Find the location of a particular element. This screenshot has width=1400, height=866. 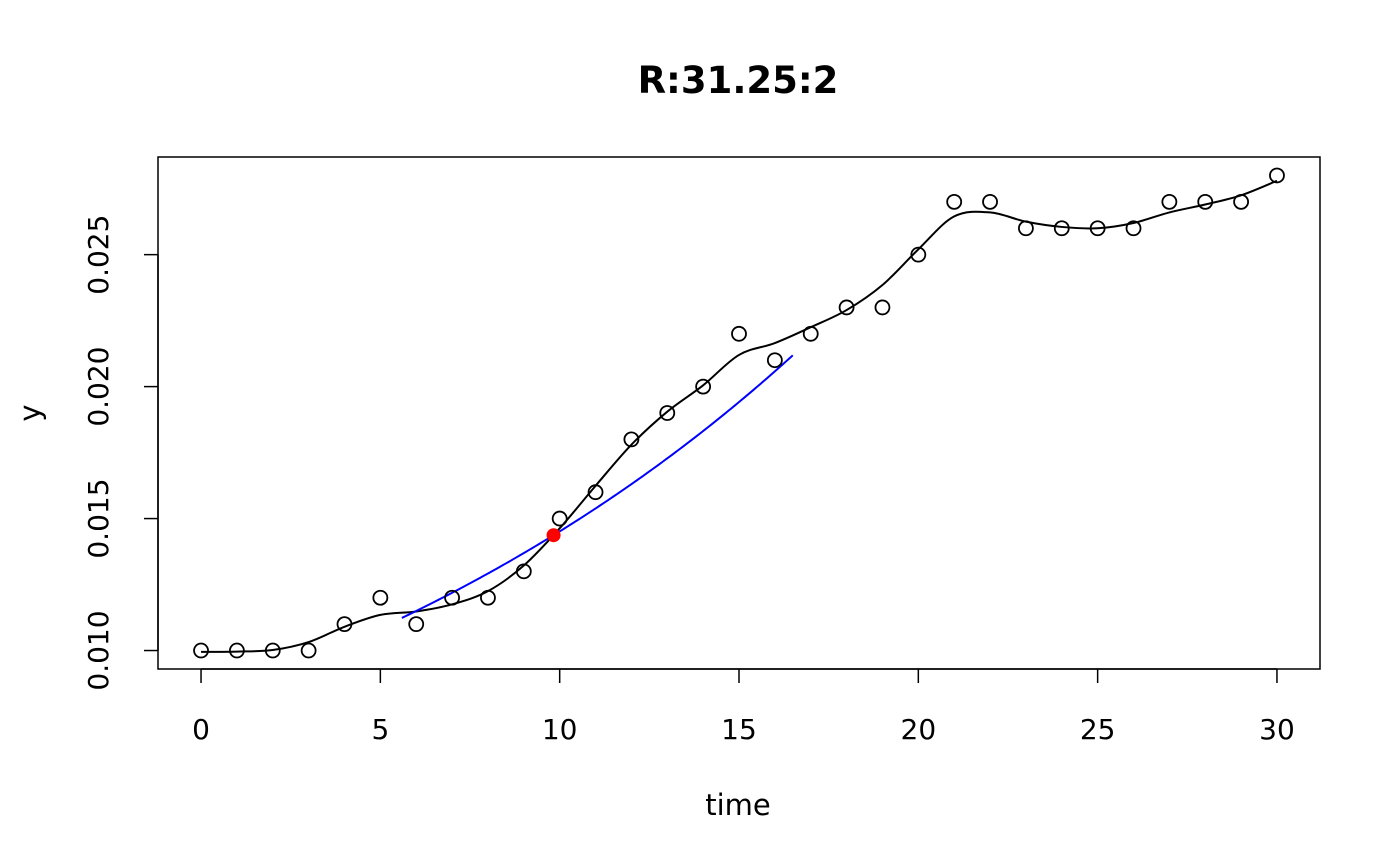

x-tick-label: 25 is located at coordinates (1098, 729).